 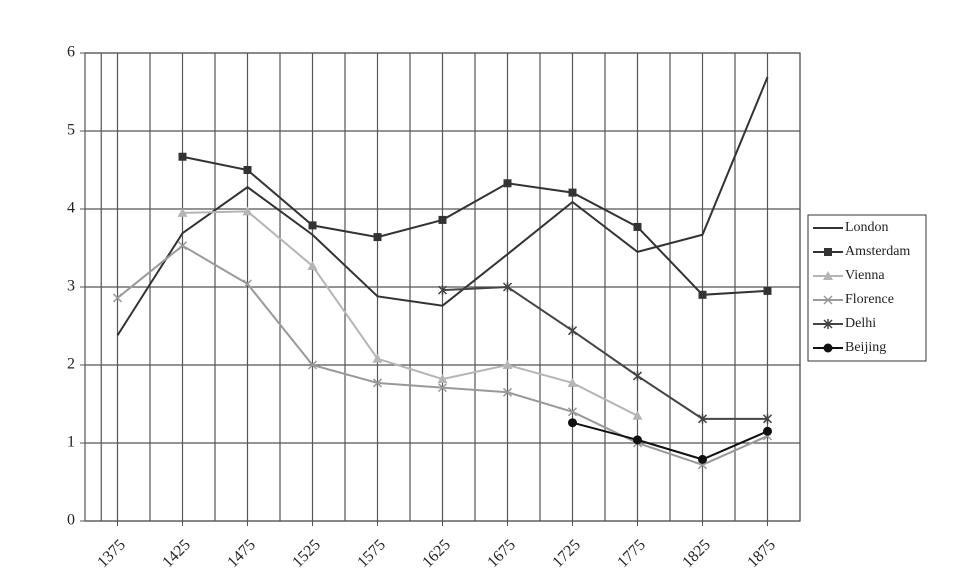 I want to click on x-tick-label: 1875, so click(x=761, y=553).